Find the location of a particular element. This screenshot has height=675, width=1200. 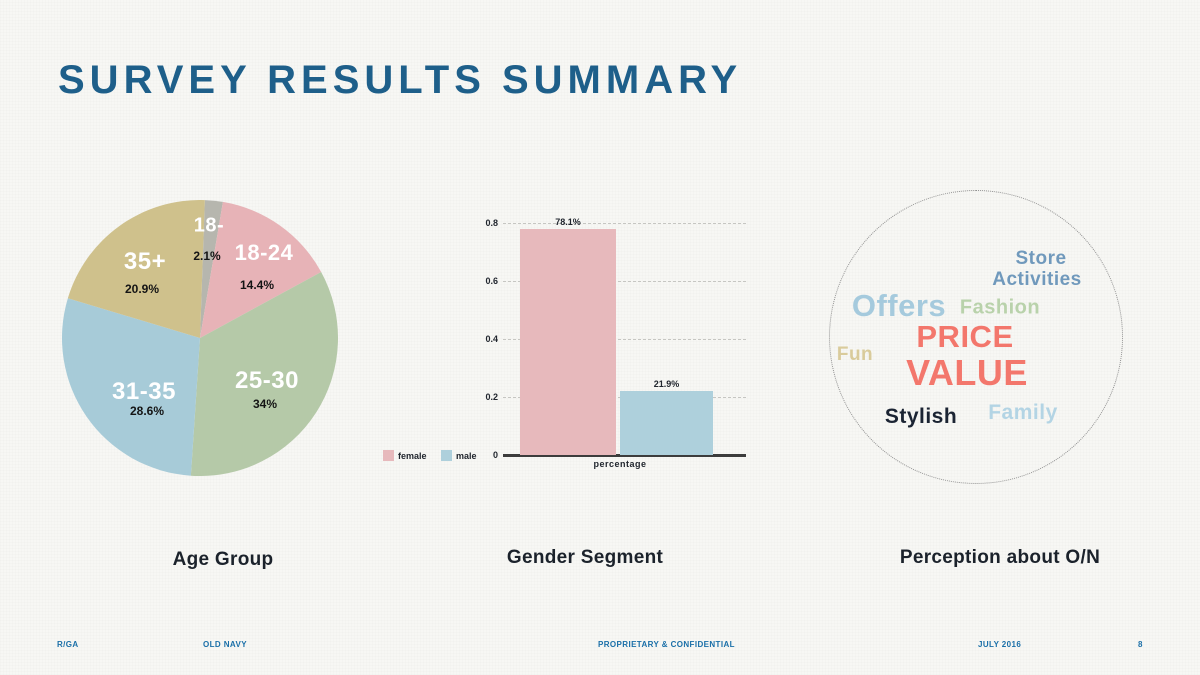

footer-confidential: PROPRIETARY & CONFIDENTIAL is located at coordinates (666, 644).